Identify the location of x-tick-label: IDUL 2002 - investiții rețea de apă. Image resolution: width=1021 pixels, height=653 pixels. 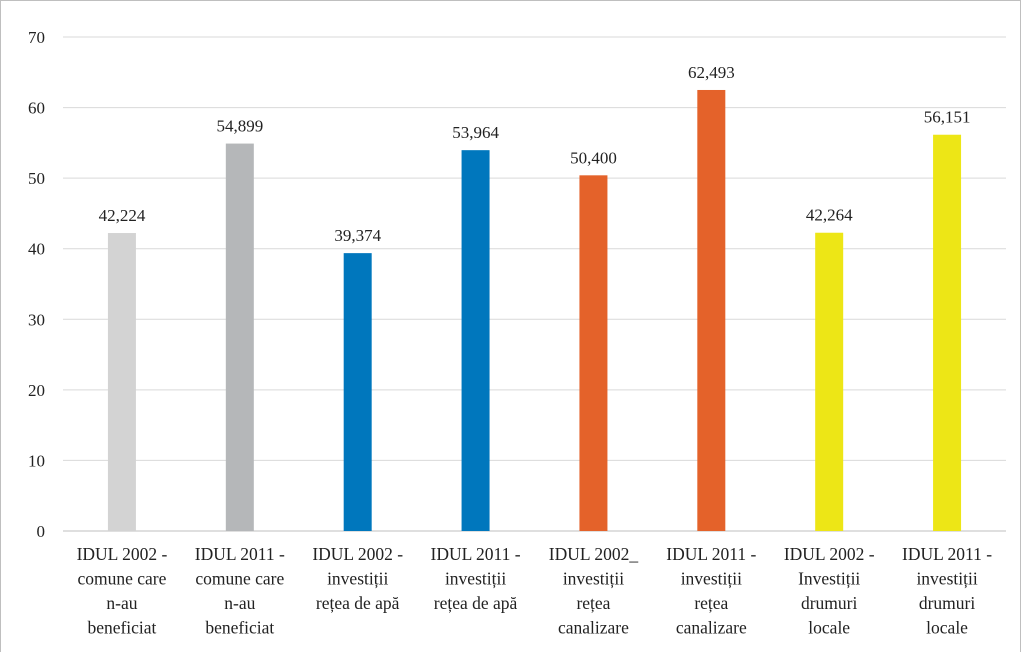
(357, 578).